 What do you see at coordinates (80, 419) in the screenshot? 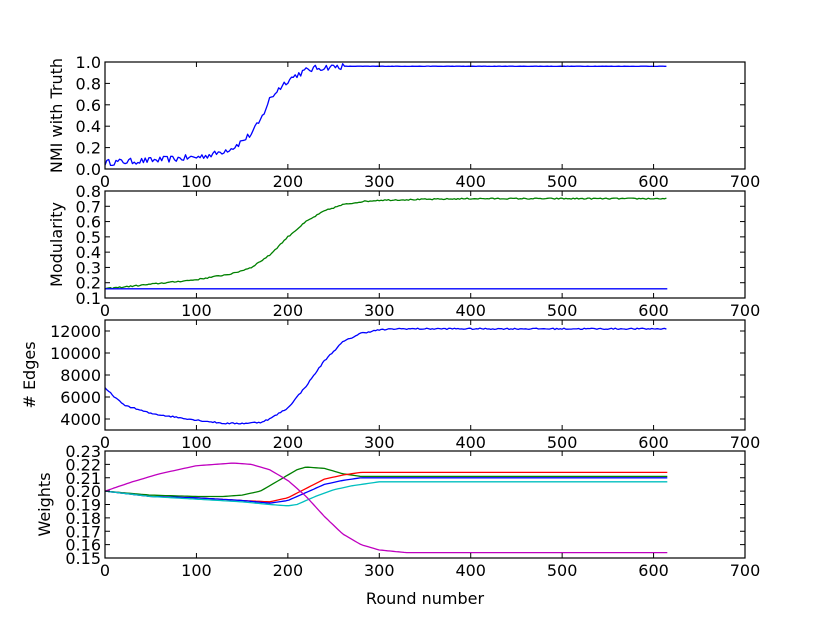
I see `y-tick-label: 4000` at bounding box center [80, 419].